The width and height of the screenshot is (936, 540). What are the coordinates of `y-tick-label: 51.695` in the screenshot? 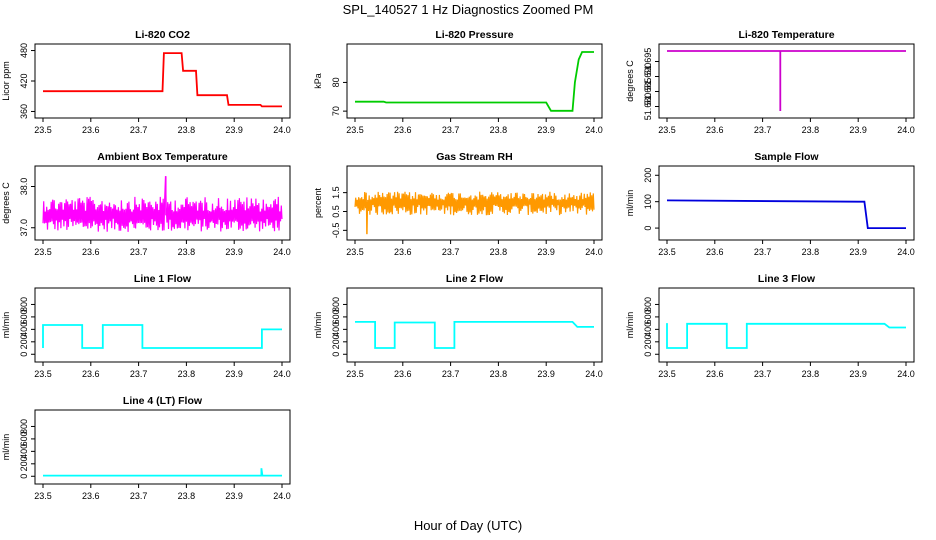 It's located at (648, 62).